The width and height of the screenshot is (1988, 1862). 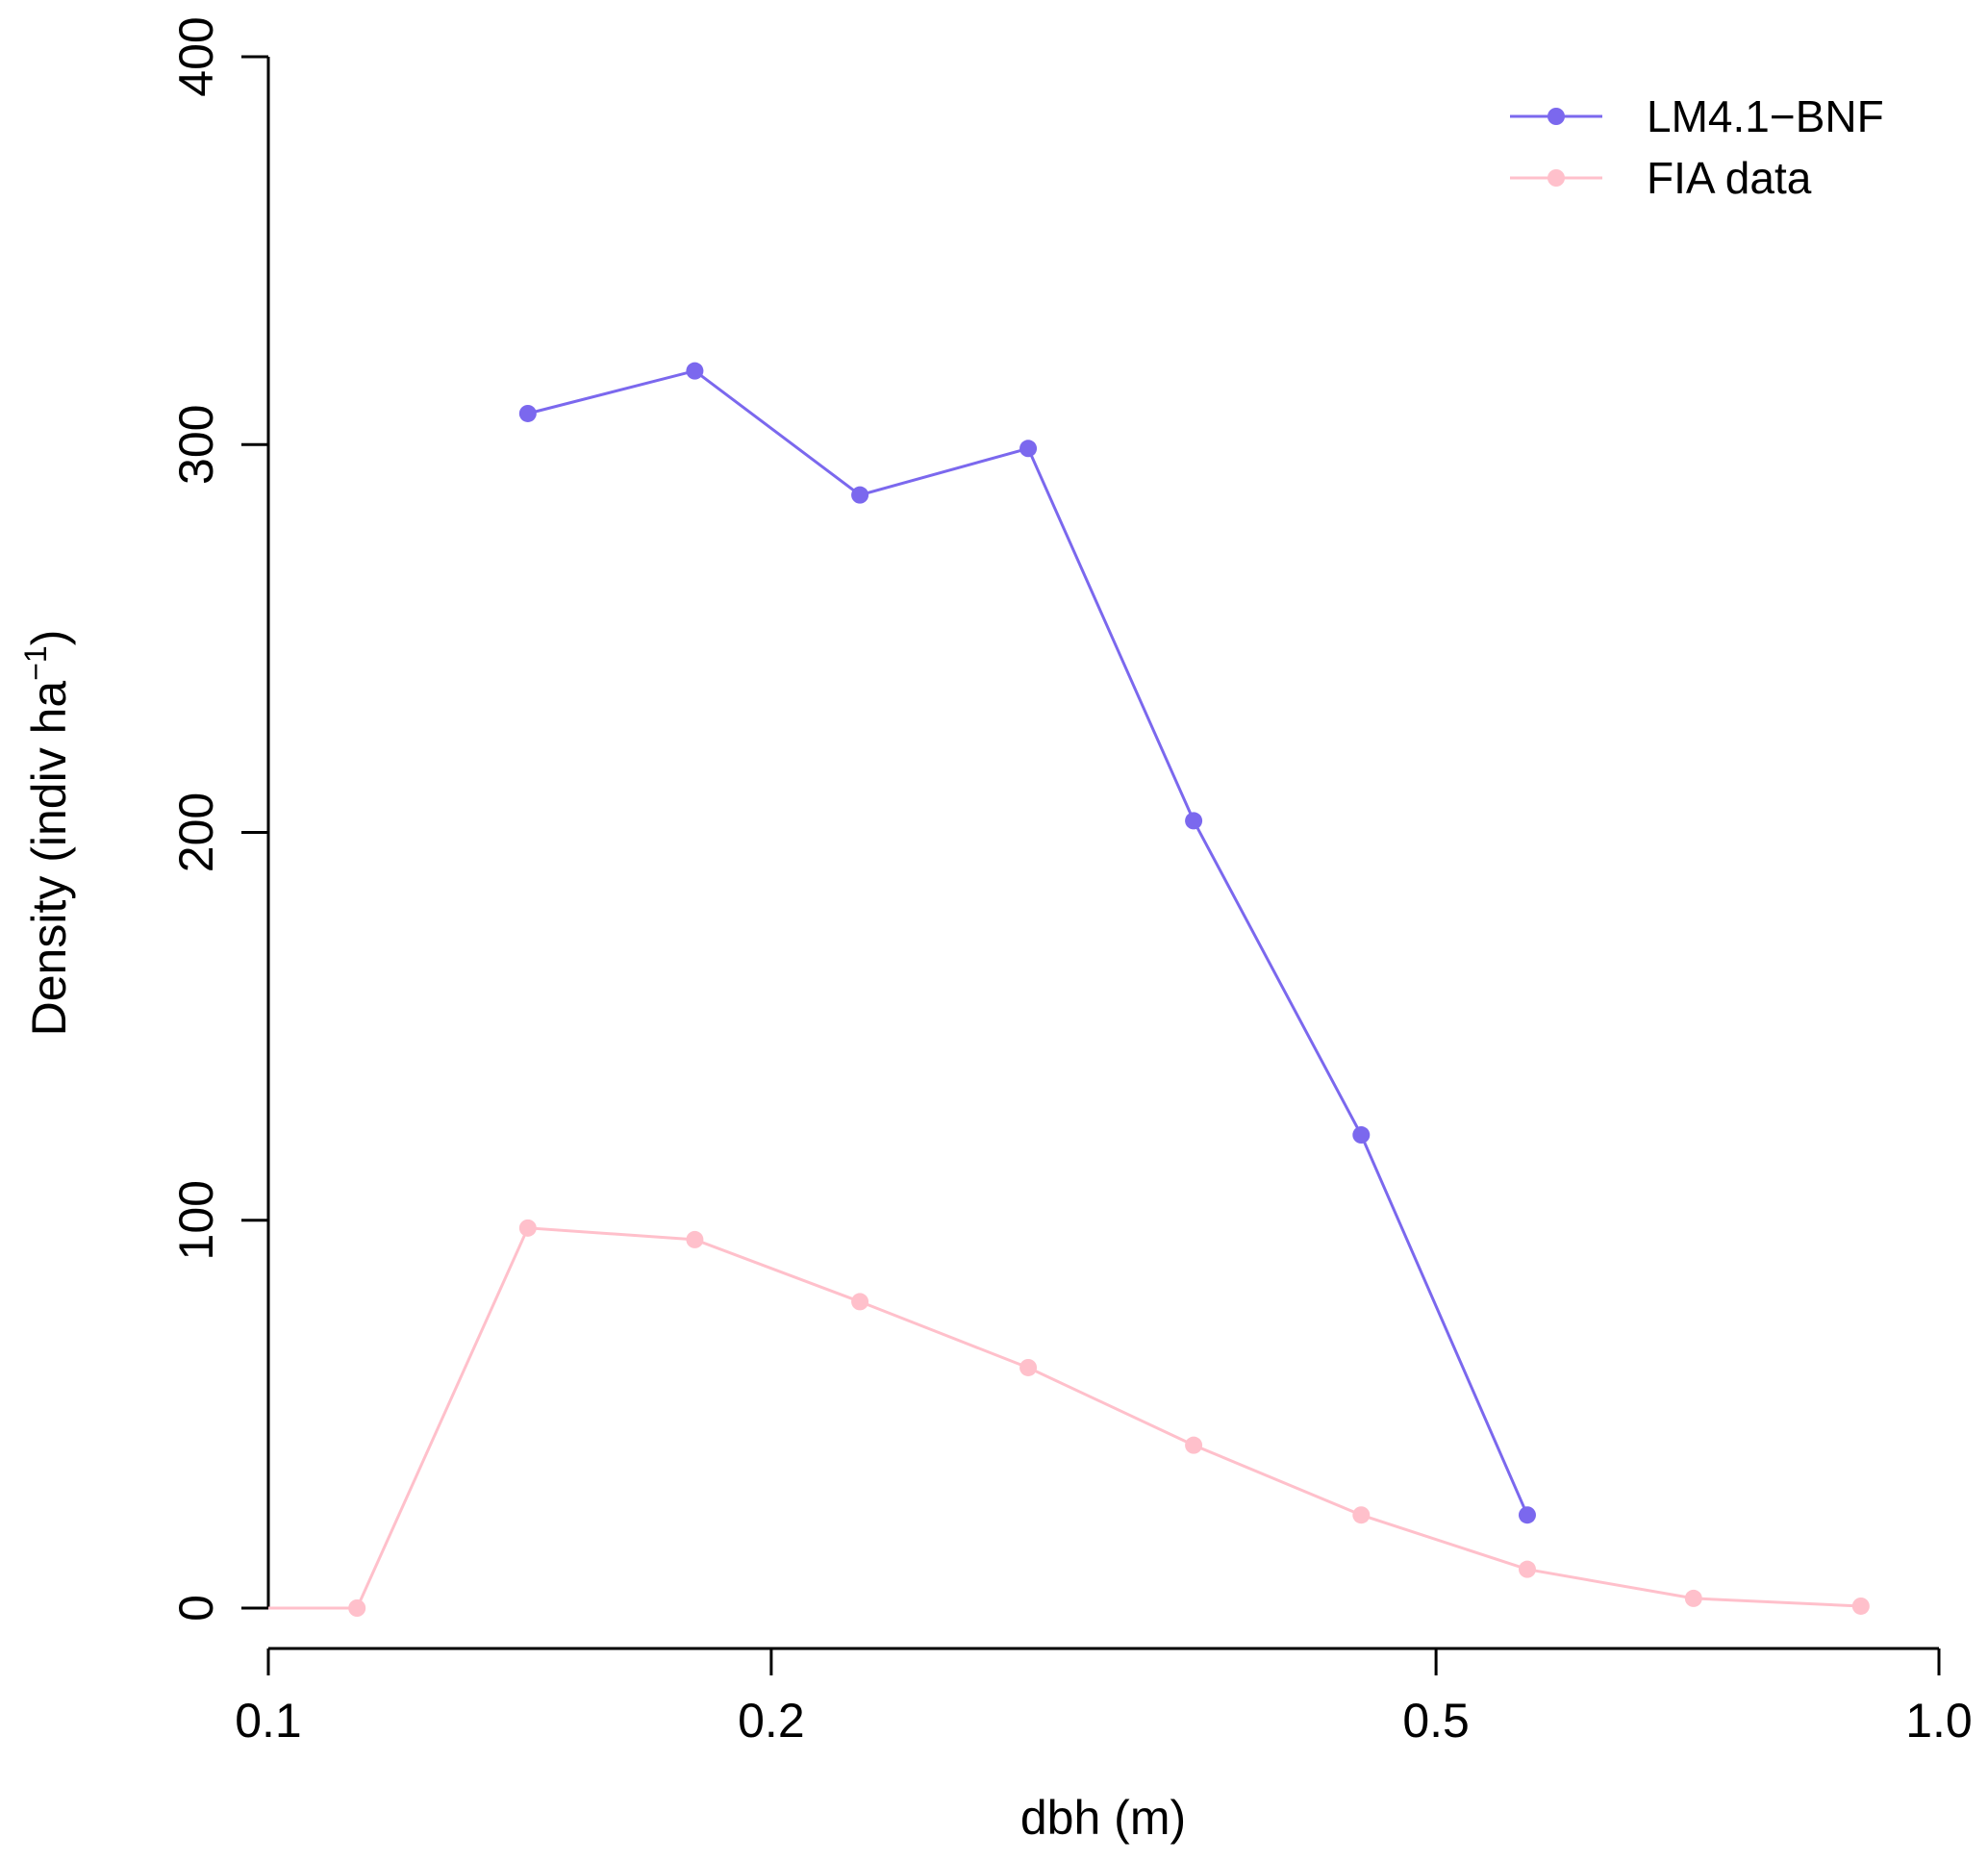 I want to click on y-axis-label-close: ), so click(x=49, y=638).